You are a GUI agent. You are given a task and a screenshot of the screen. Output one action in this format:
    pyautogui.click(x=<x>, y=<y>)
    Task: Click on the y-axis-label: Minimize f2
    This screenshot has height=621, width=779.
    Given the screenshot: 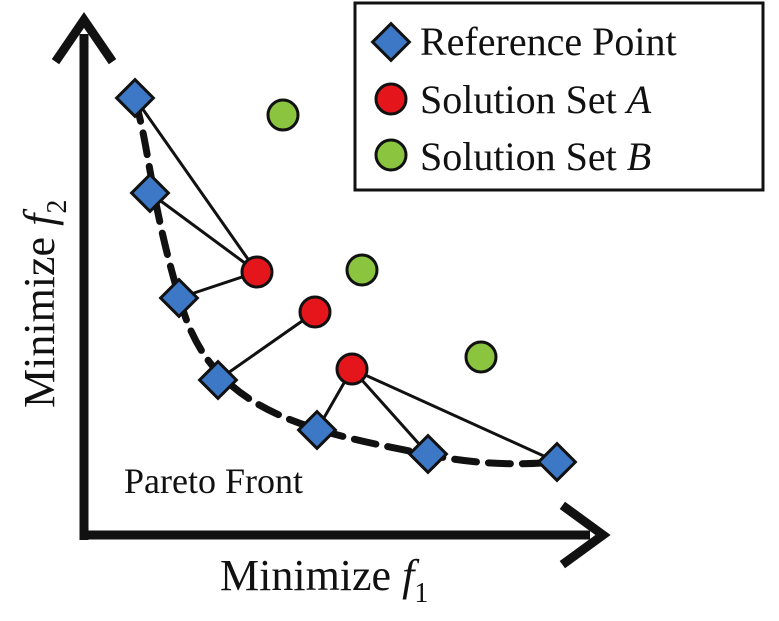 What is the action you would take?
    pyautogui.click(x=44, y=304)
    